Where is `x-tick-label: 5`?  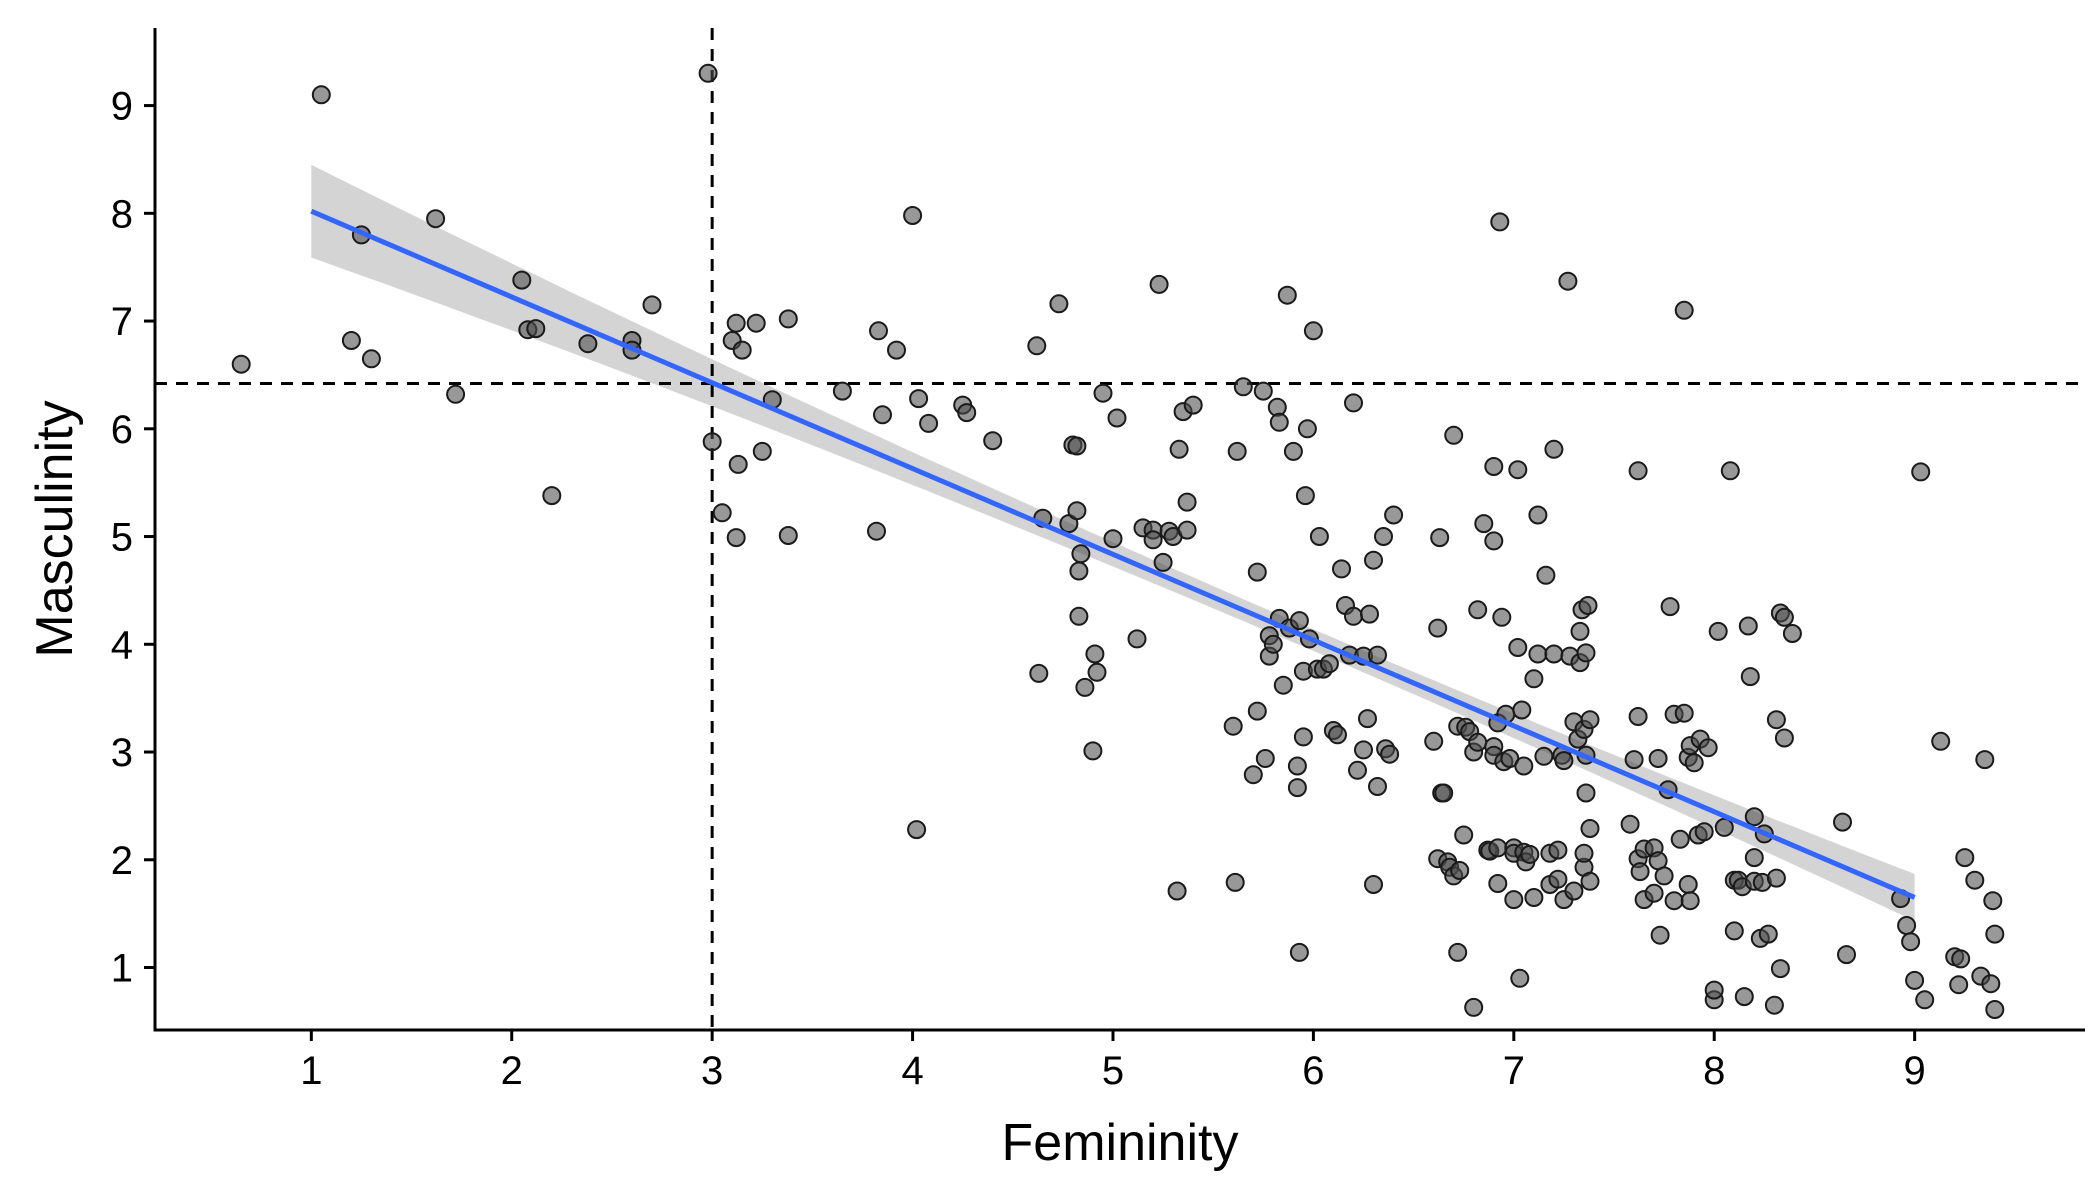
x-tick-label: 5 is located at coordinates (1113, 1071).